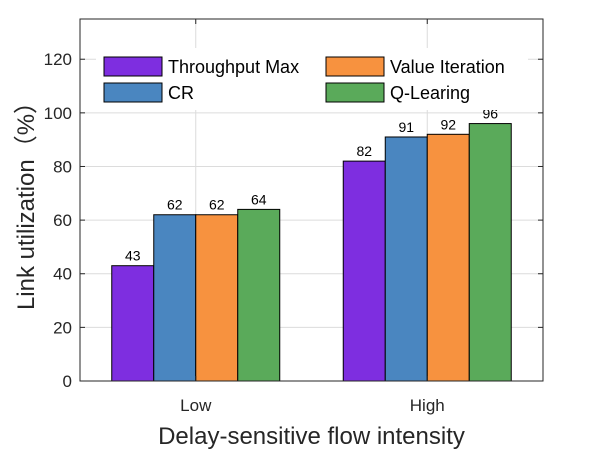 The width and height of the screenshot is (600, 450). Describe the element at coordinates (26, 200) in the screenshot. I see `y-axis-title: Link utilization（%）` at that location.